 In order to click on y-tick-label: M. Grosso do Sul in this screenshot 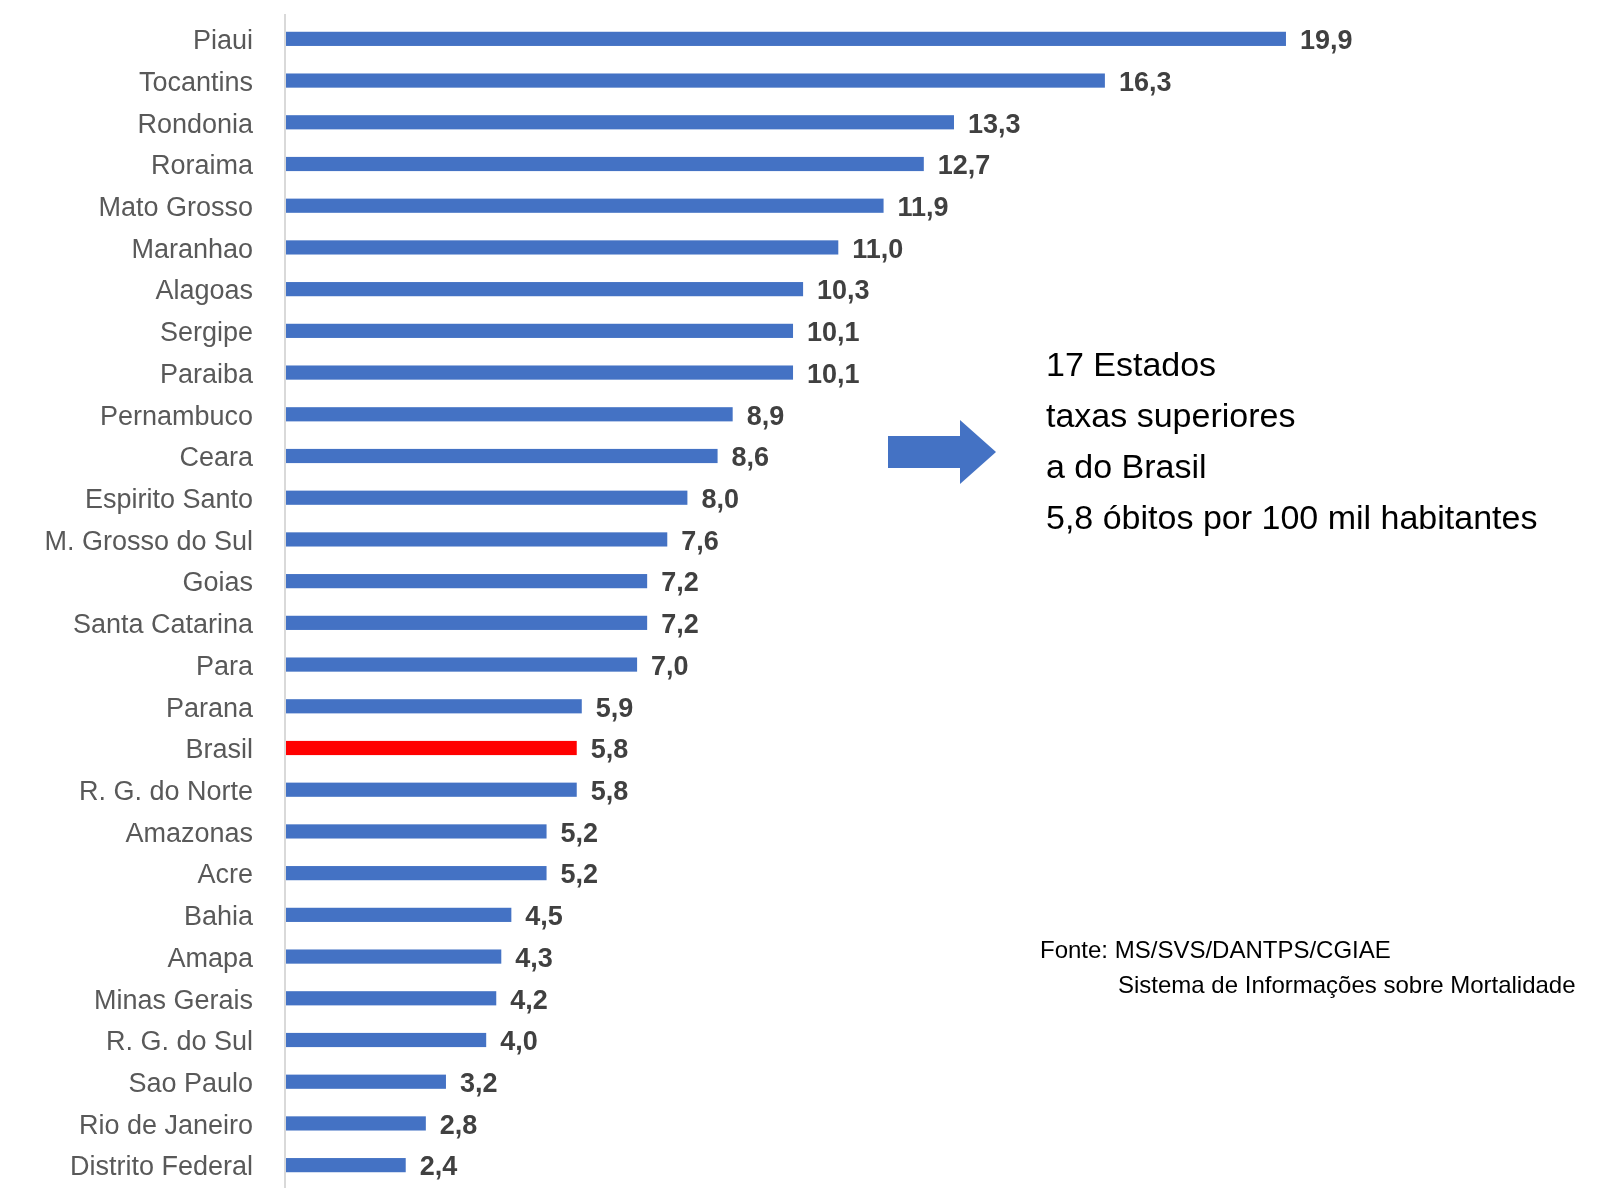, I will do `click(148, 540)`.